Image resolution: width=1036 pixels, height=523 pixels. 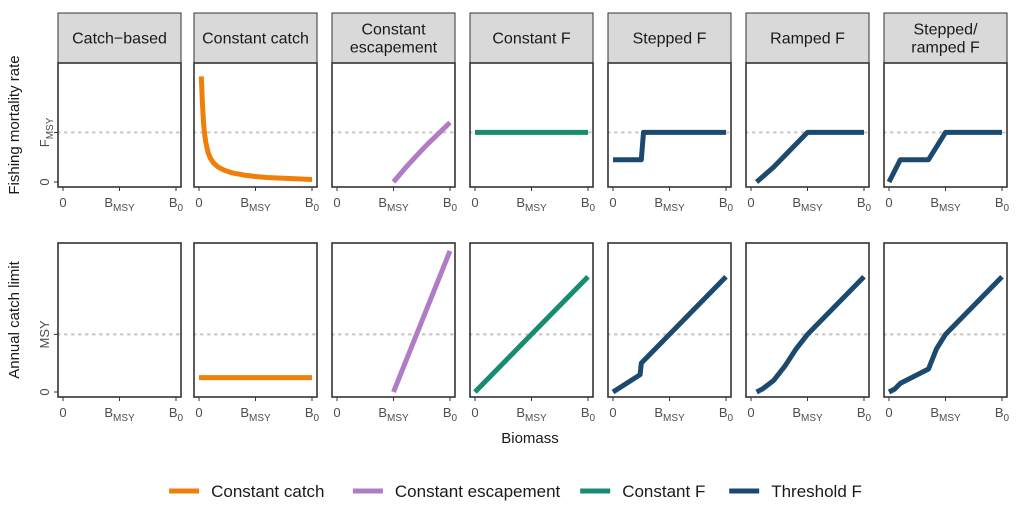 What do you see at coordinates (945, 48) in the screenshot?
I see `facet-label: ramped F` at bounding box center [945, 48].